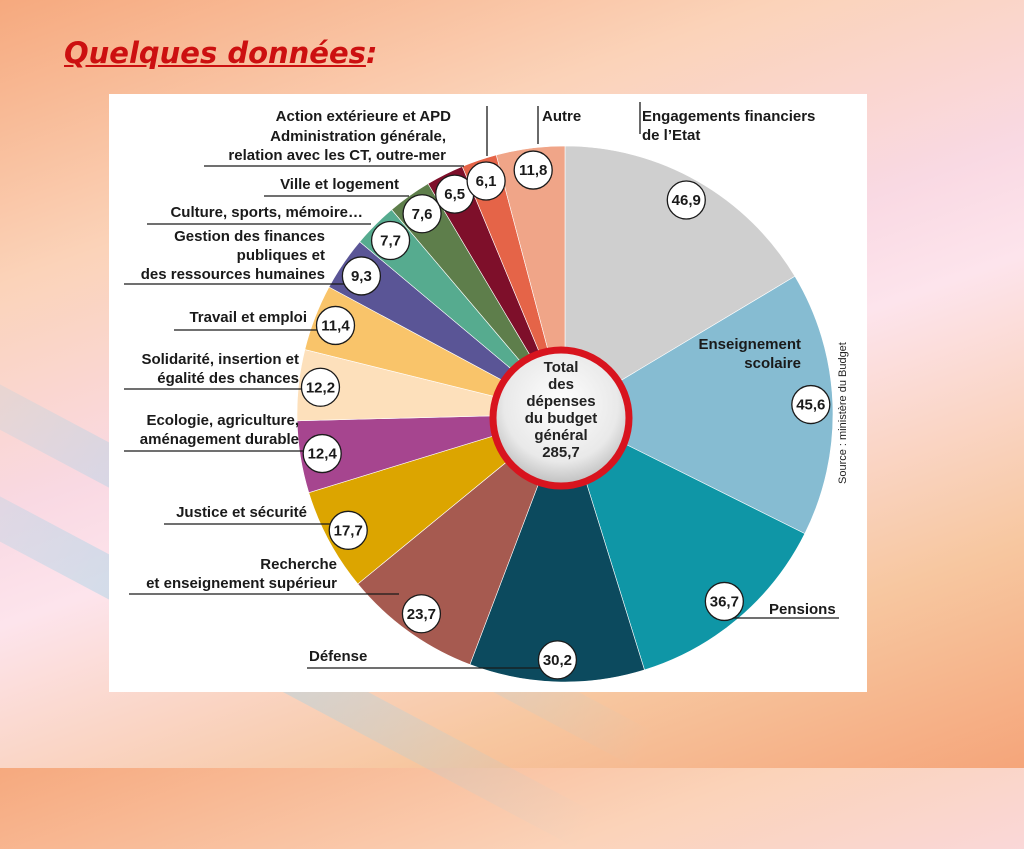 The image size is (1024, 849). I want to click on category-label: Pensions, so click(802, 609).